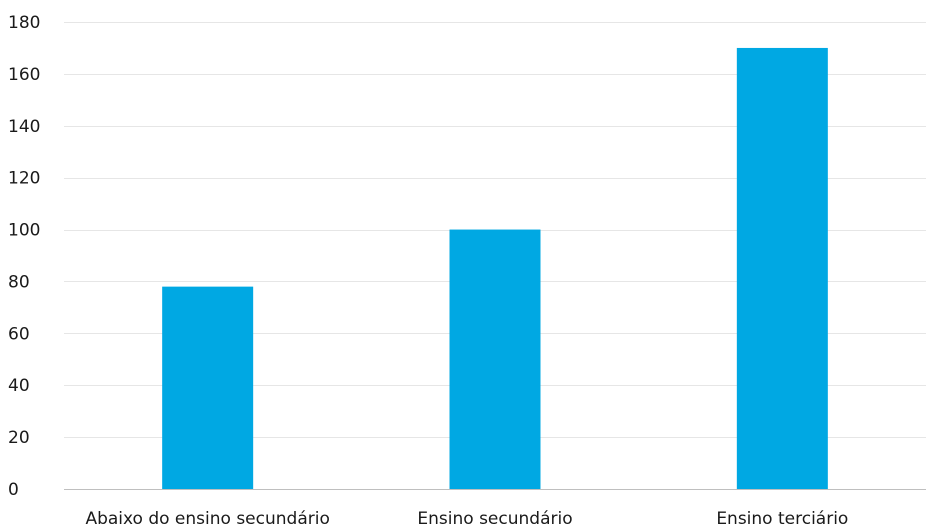 This screenshot has height=526, width=926. Describe the element at coordinates (19, 438) in the screenshot. I see `y-tick-label: 20` at that location.